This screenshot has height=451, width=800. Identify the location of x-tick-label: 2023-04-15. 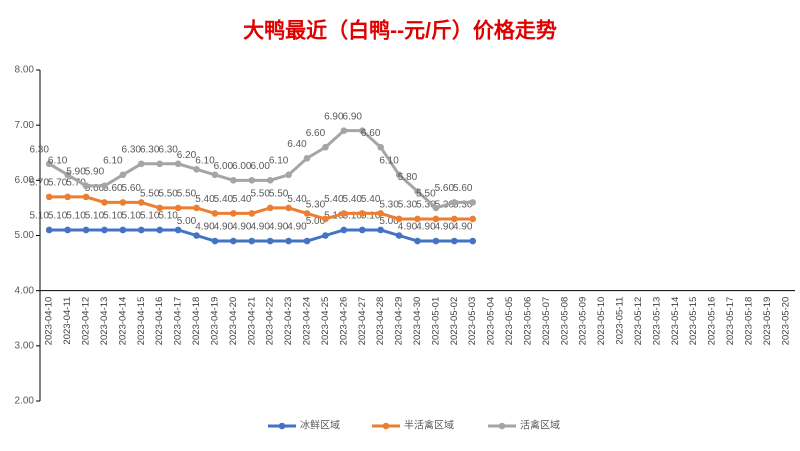
(141, 321).